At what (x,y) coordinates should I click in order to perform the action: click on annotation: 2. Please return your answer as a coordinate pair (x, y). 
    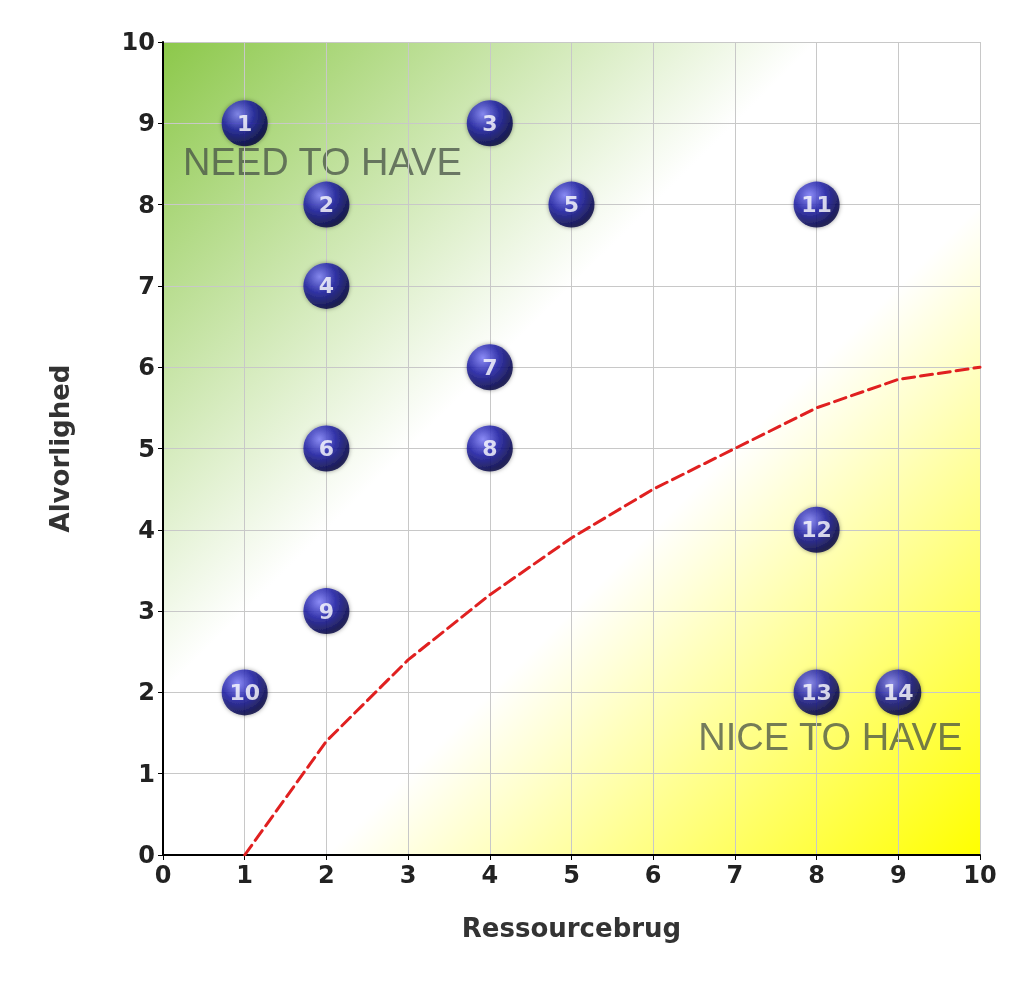
    Looking at the image, I should click on (326, 205).